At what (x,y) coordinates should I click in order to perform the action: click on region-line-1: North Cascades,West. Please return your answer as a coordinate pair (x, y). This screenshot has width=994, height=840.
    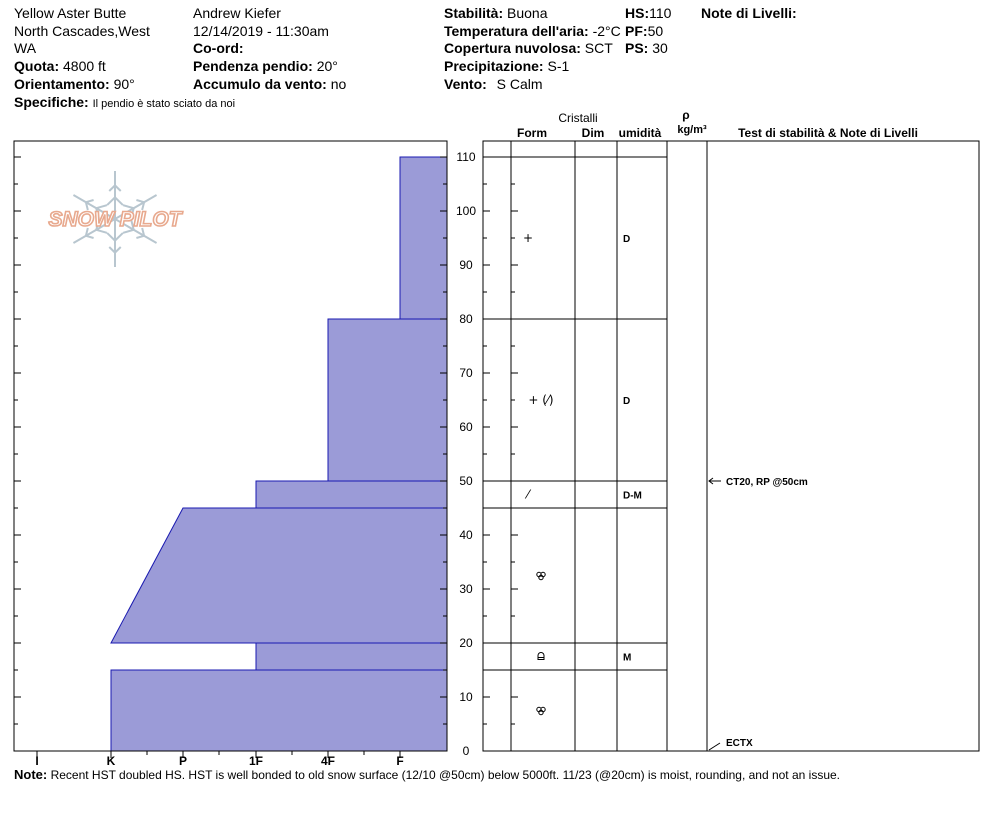
    Looking at the image, I should click on (82, 31).